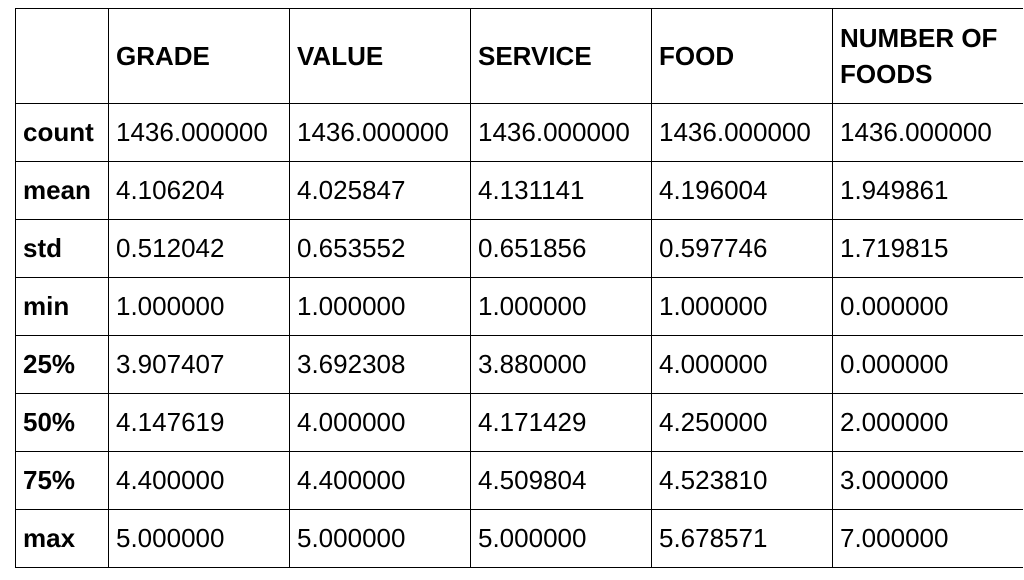 This screenshot has height=580, width=1024. Describe the element at coordinates (561, 364) in the screenshot. I see `table-cell: 3.880000` at that location.